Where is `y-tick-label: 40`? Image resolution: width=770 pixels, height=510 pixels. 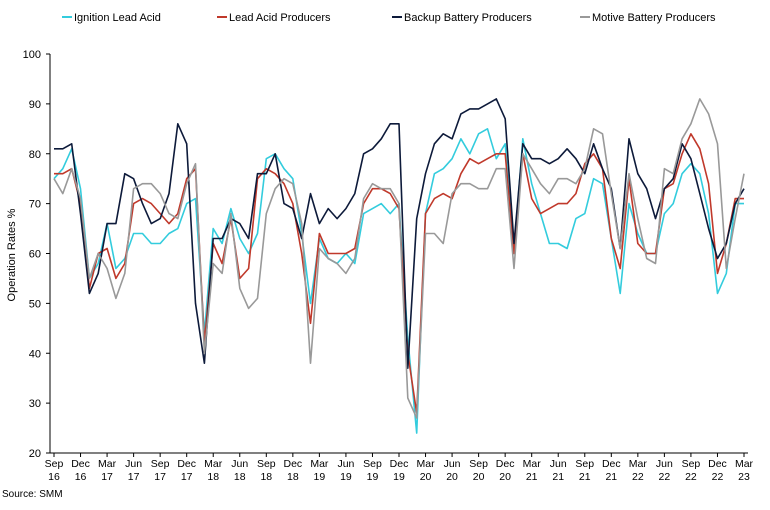
y-tick-label: 40 is located at coordinates (35, 354).